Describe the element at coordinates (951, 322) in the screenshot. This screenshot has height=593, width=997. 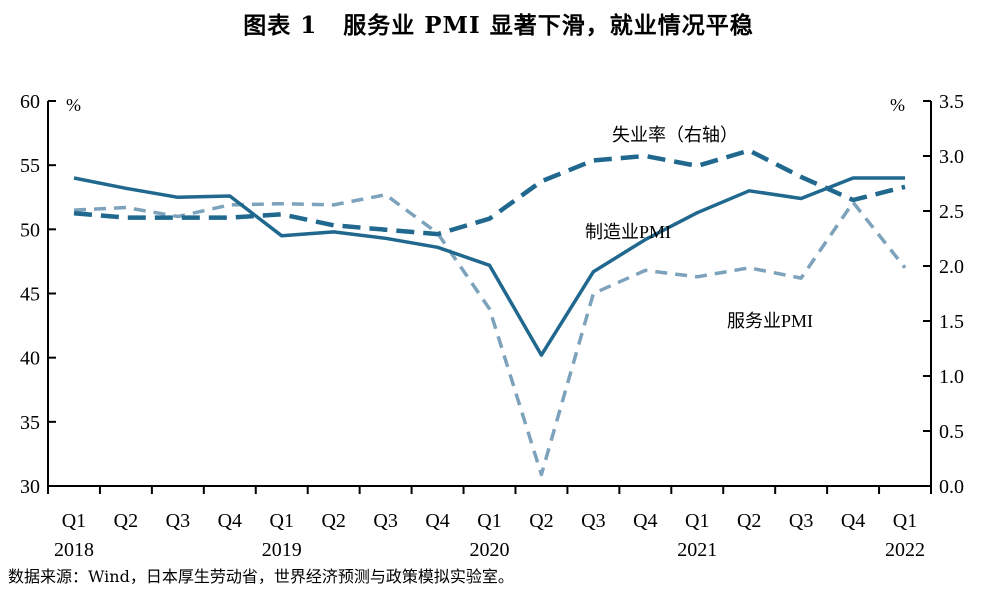
I see `right-tick-label: 1.5` at that location.